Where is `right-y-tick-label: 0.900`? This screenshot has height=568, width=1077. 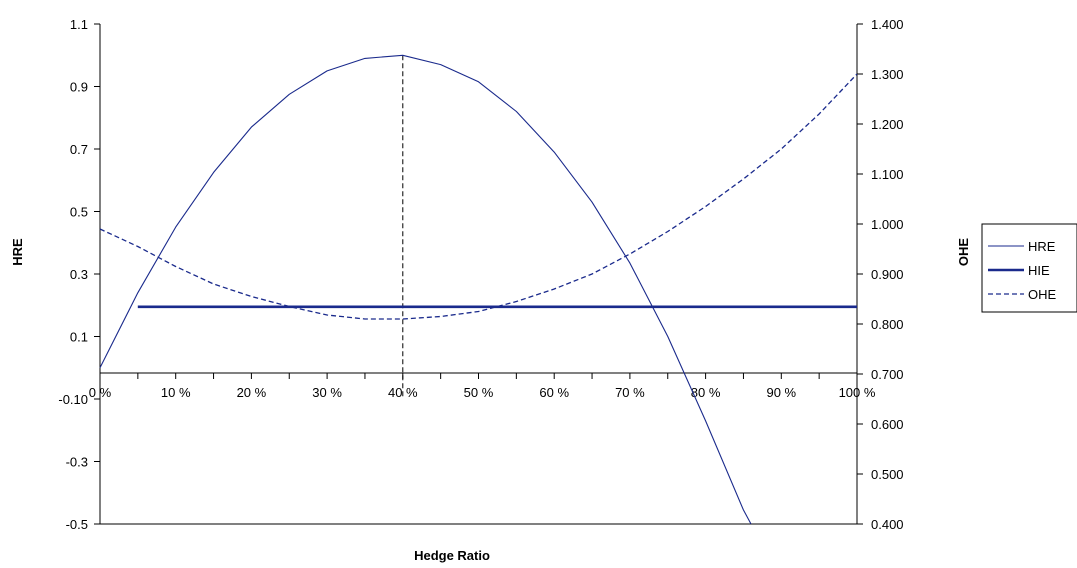 right-y-tick-label: 0.900 is located at coordinates (887, 274).